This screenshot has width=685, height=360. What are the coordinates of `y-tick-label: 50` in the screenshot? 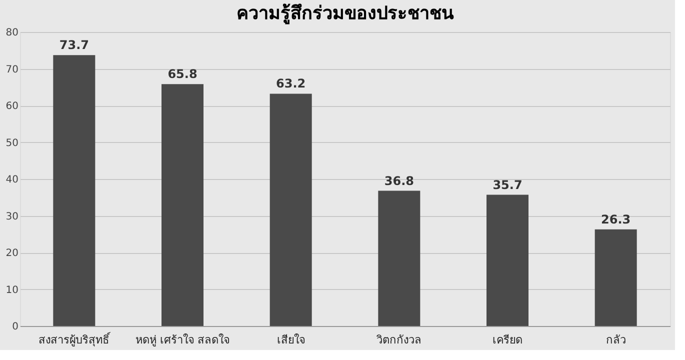 It's located at (12, 143).